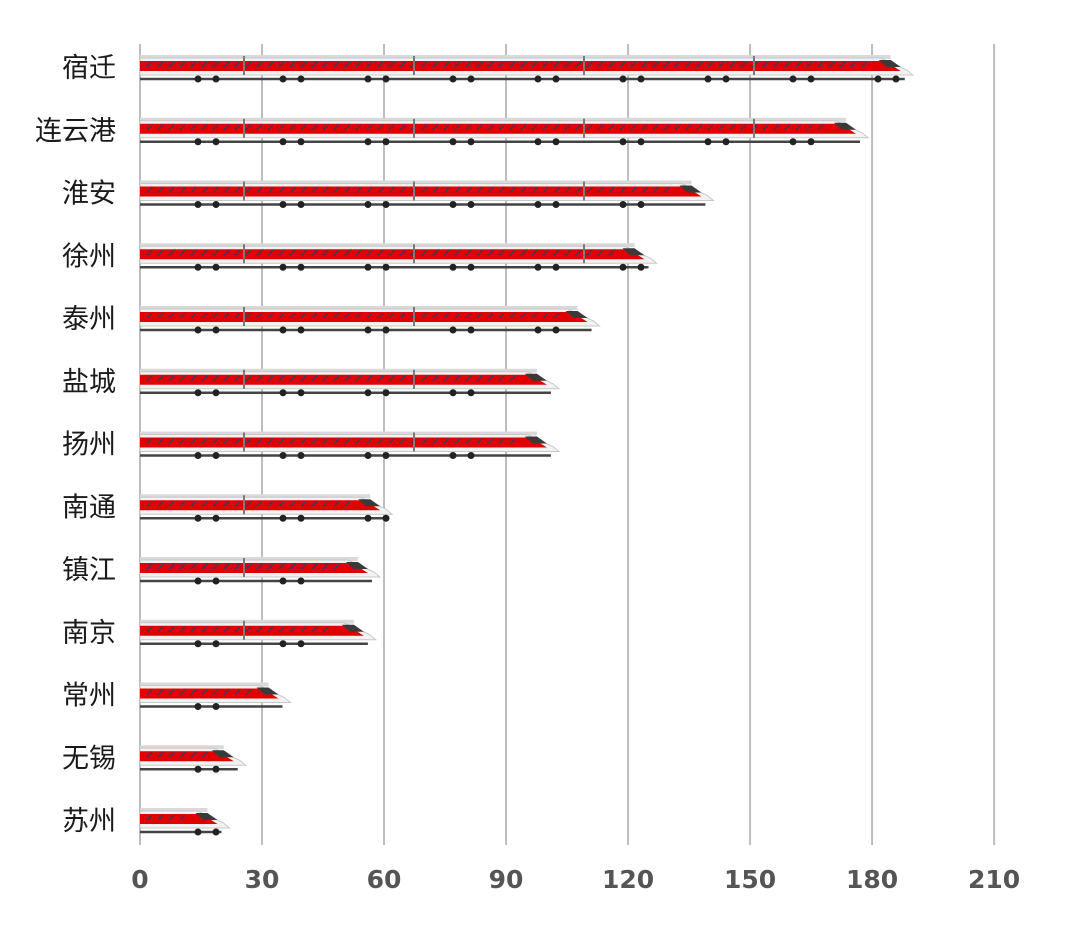  What do you see at coordinates (89, 633) in the screenshot?
I see `category-label: 南京` at bounding box center [89, 633].